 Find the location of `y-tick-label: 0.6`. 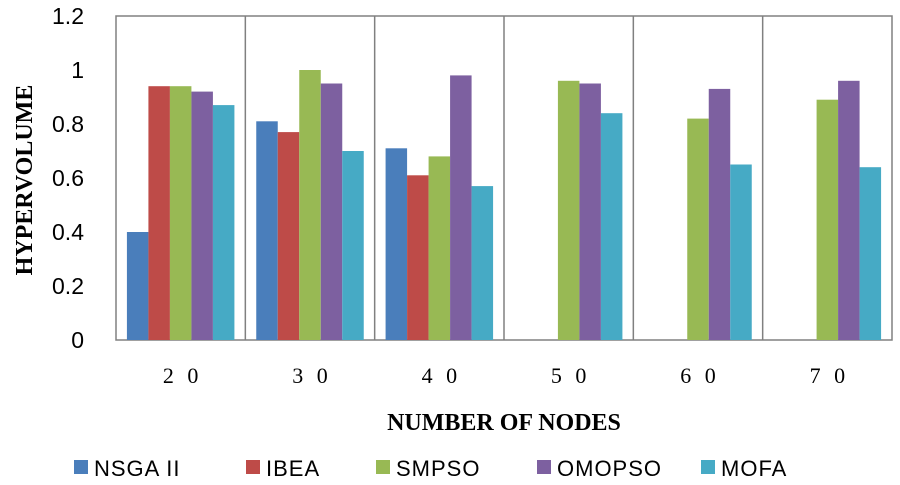

y-tick-label: 0.6 is located at coordinates (68, 178).